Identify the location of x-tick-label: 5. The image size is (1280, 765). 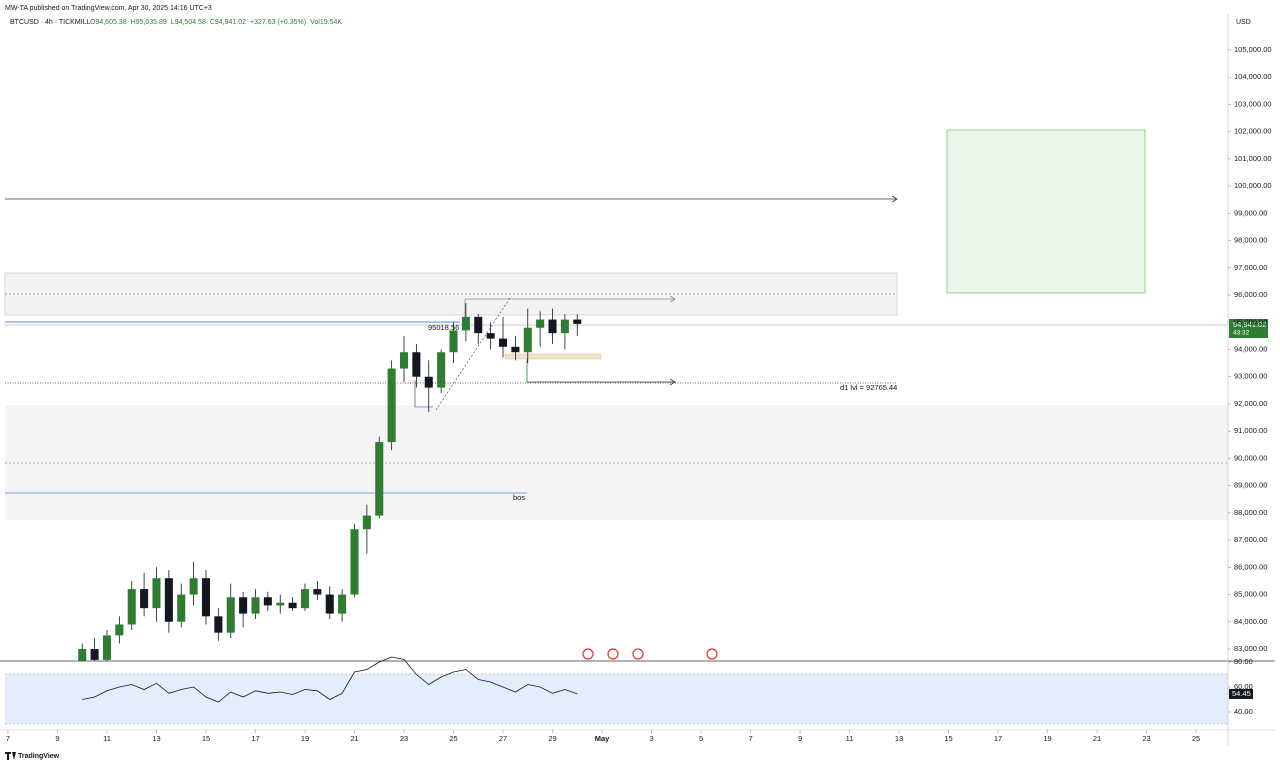
(701, 738).